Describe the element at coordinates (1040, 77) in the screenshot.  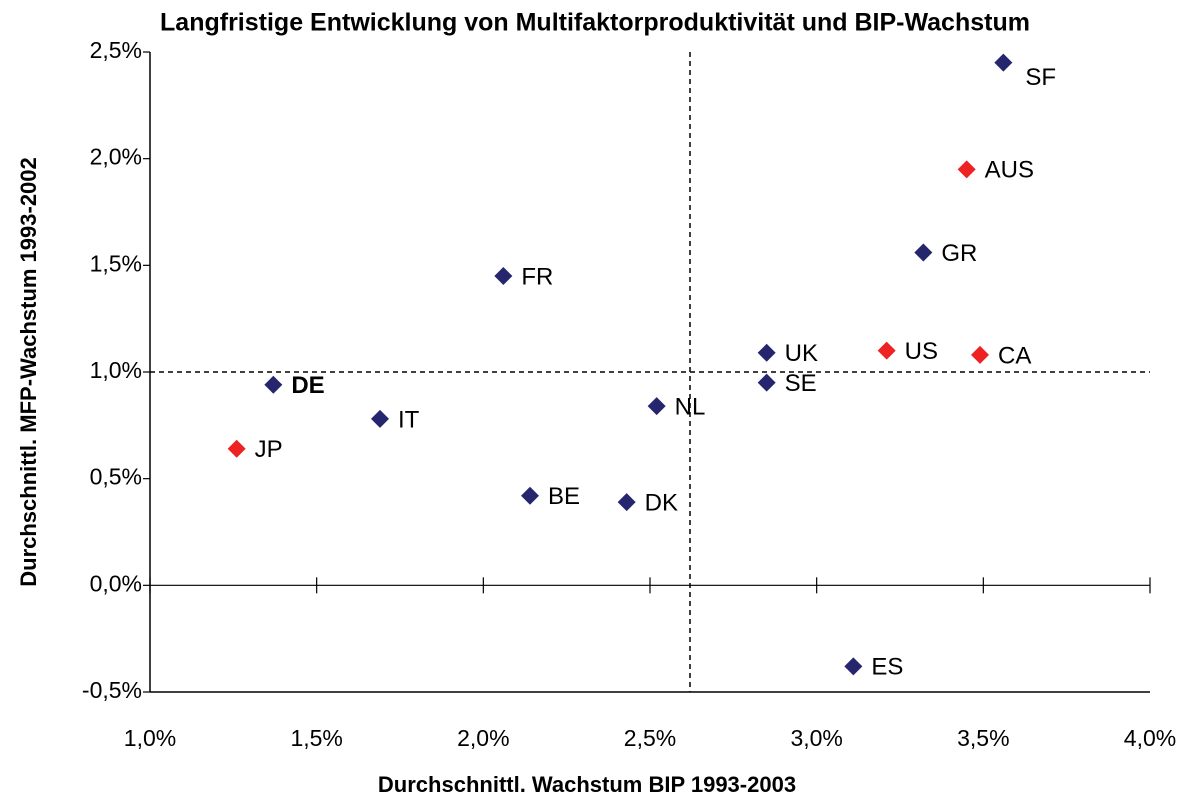
I see `point-label: SF` at that location.